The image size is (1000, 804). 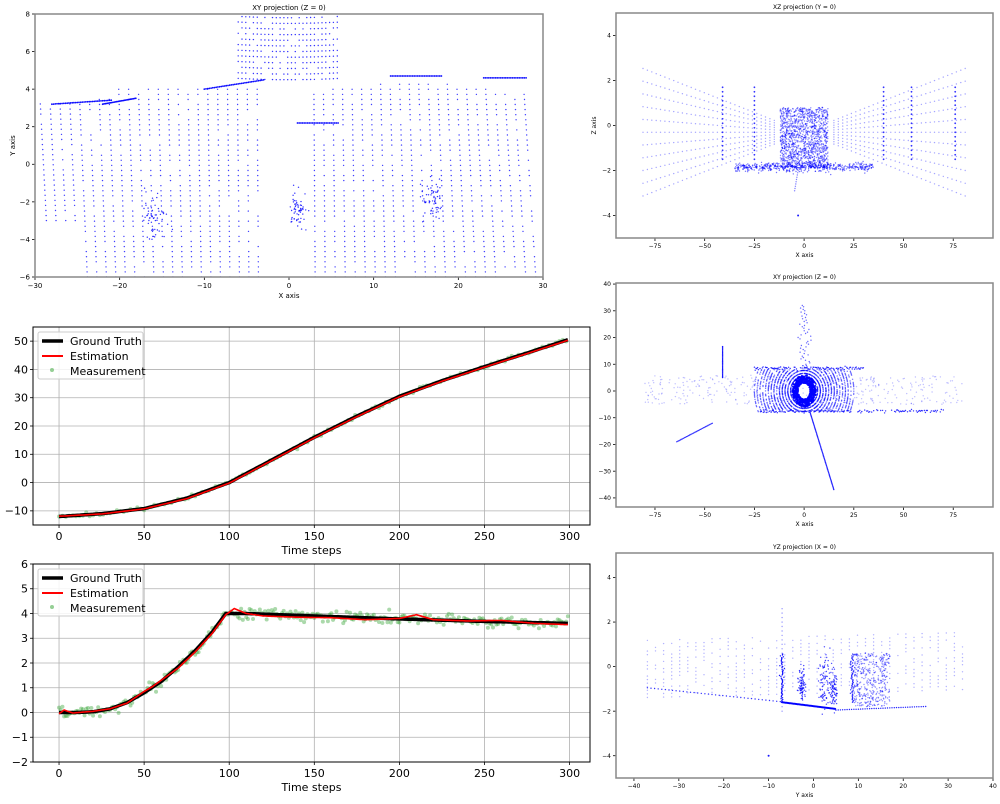 What do you see at coordinates (28, 127) in the screenshot?
I see `y-tick-label: 2` at bounding box center [28, 127].